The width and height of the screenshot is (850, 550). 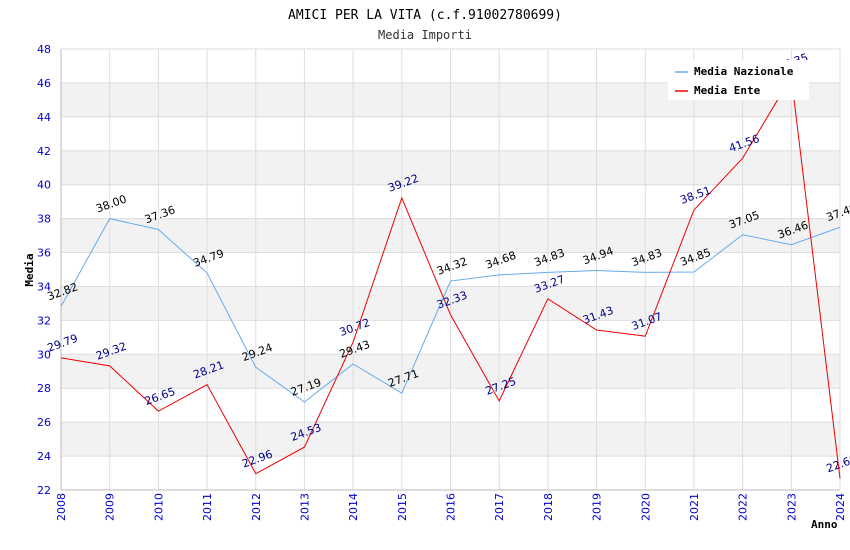 I want to click on x-tick-label: 2023, so click(x=791, y=507).